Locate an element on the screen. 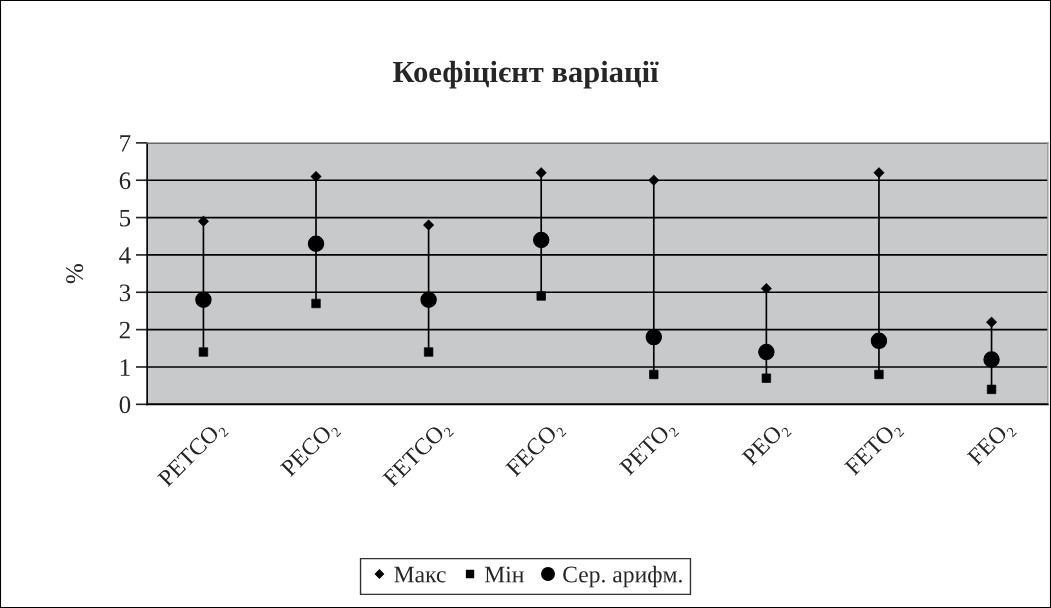 This screenshot has height=608, width=1051. y-tick-label: 2 is located at coordinates (124, 330).